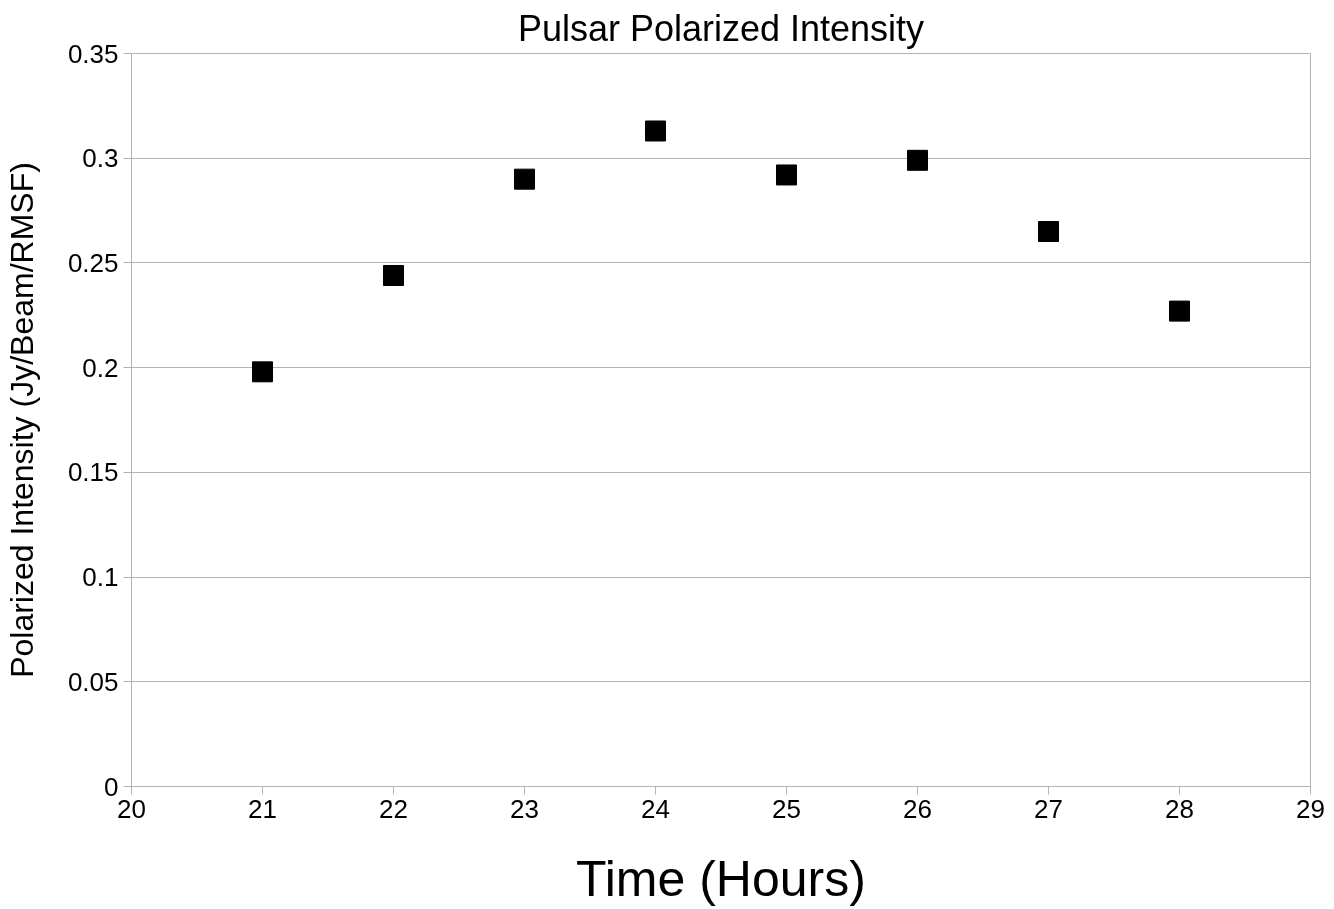  Describe the element at coordinates (721, 28) in the screenshot. I see `chart-title: Pulsar Polarized Intensity` at that location.